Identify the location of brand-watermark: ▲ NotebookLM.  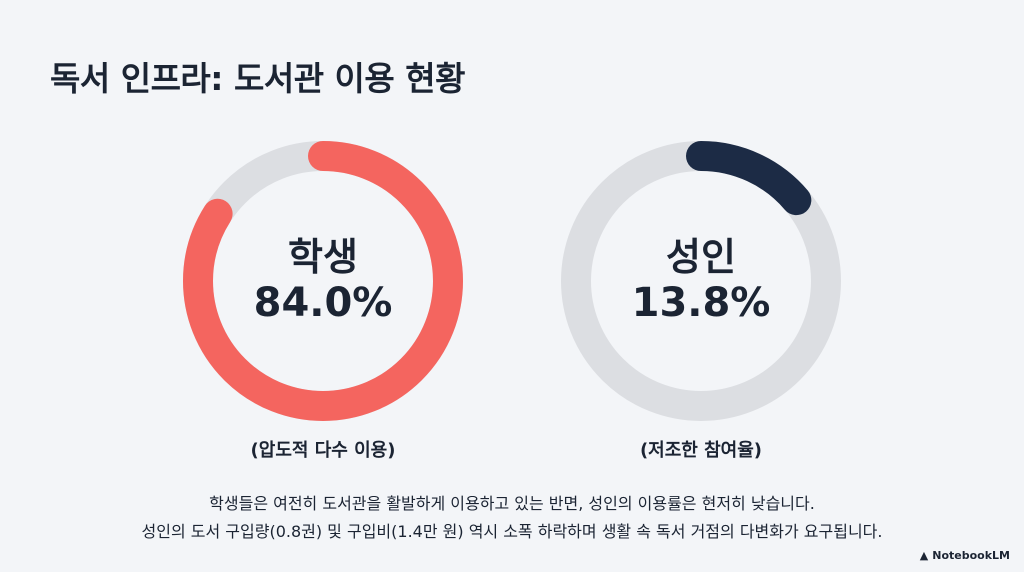
(965, 555).